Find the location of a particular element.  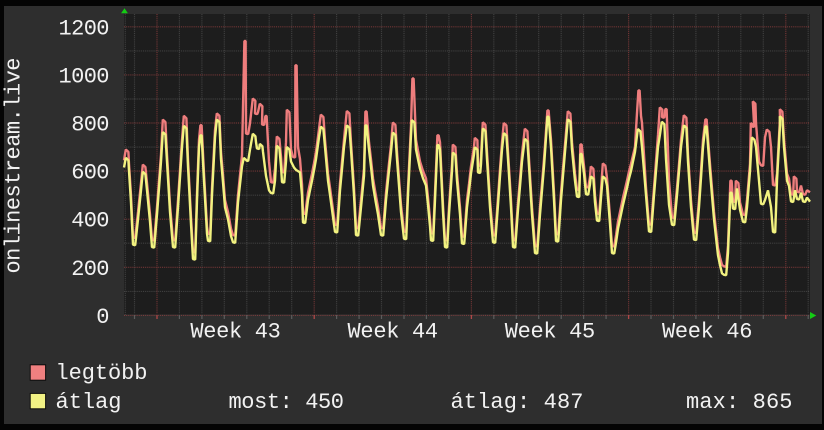

svg-text: Week 46 is located at coordinates (707, 332).